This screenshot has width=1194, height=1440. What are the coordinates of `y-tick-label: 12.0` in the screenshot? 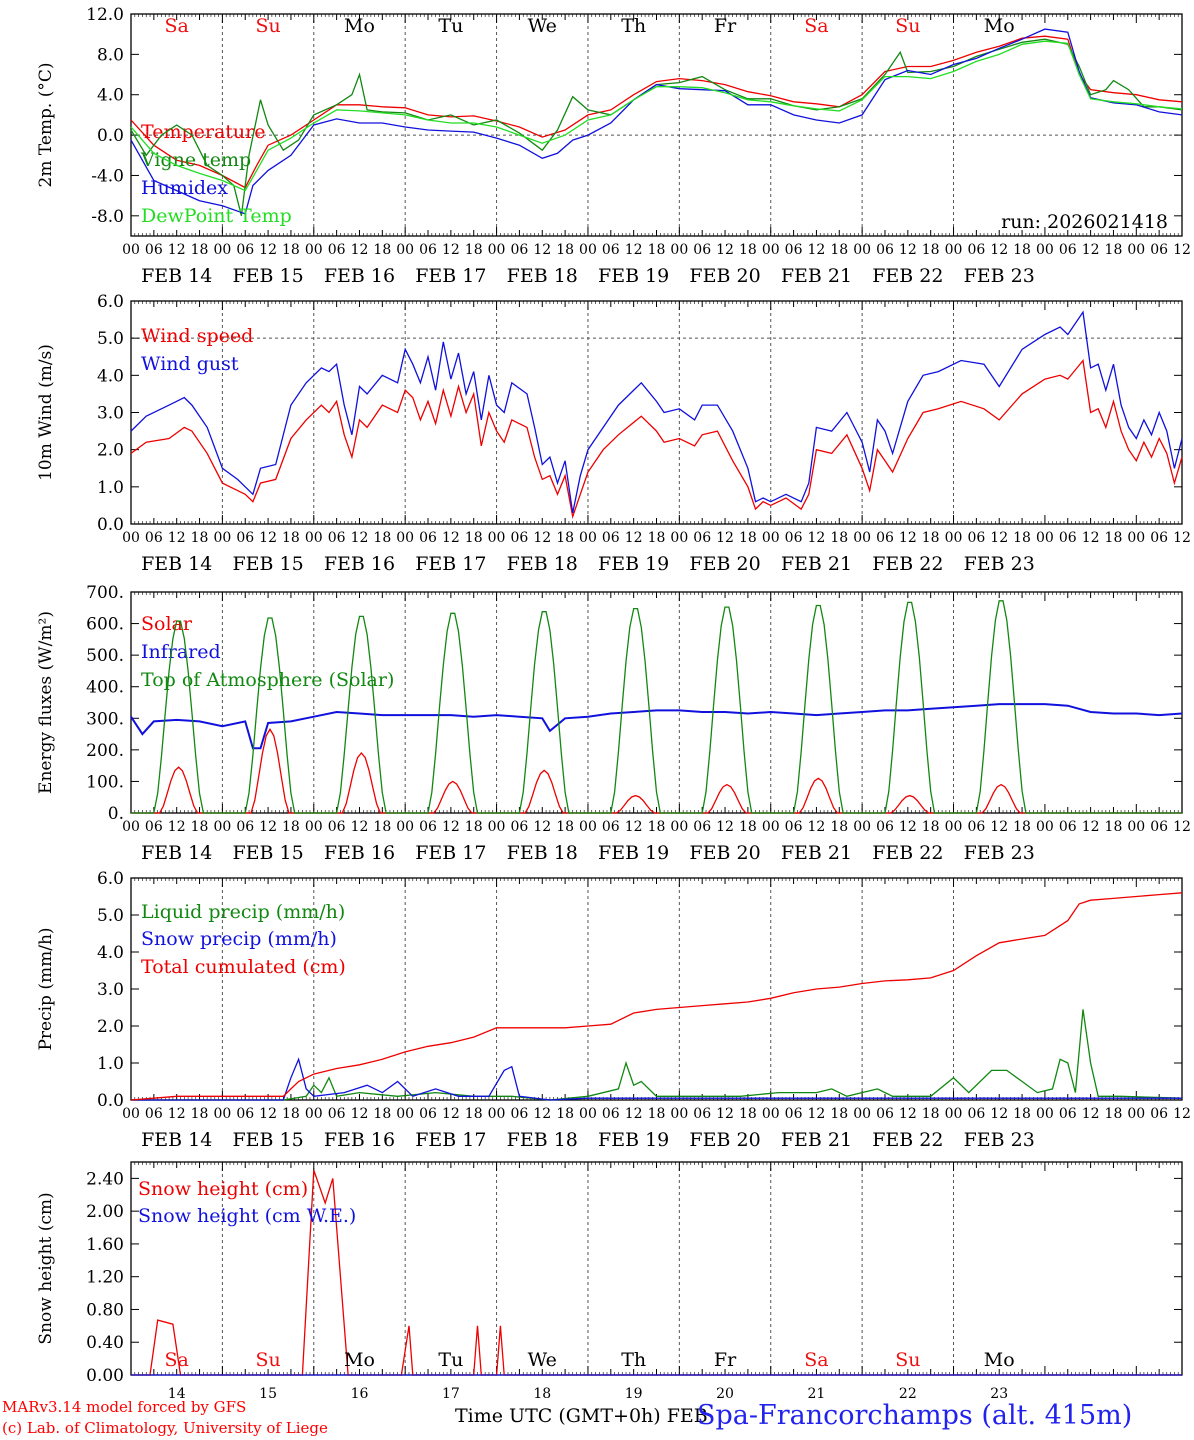 It's located at (105, 15).